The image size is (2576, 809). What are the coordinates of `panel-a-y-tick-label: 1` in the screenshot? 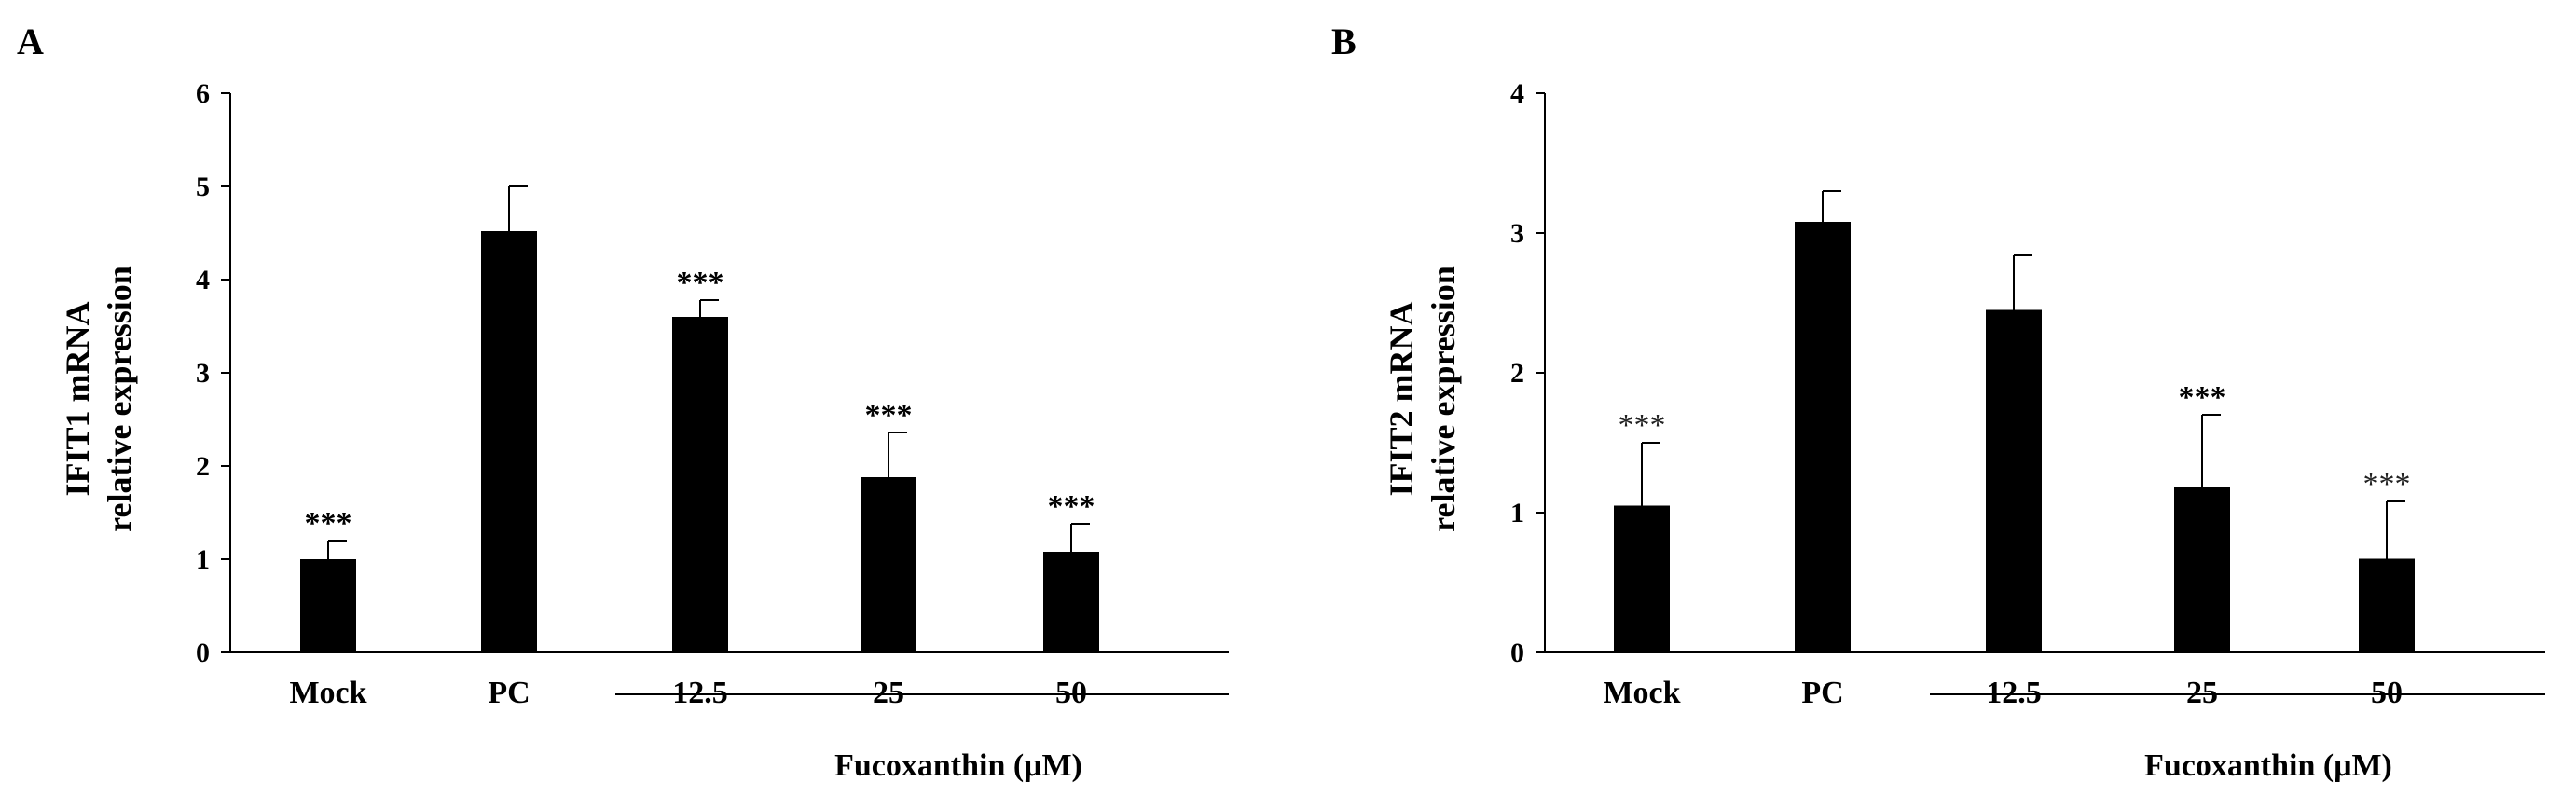 It's located at (203, 559).